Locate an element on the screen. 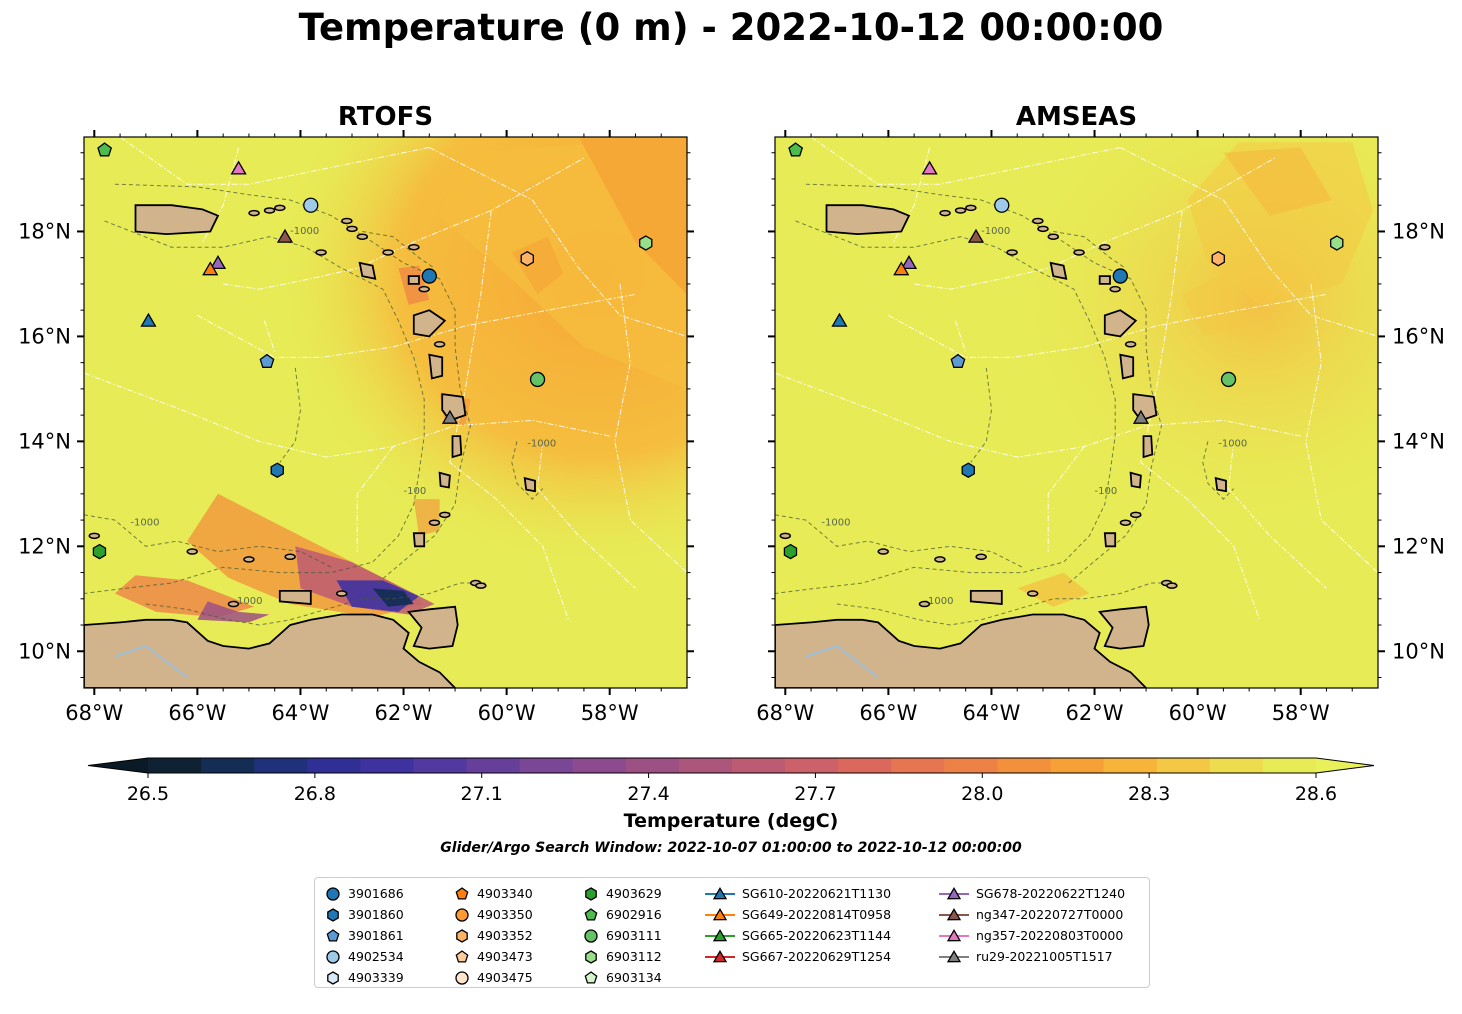  legend-label: 3901686 is located at coordinates (376, 893).